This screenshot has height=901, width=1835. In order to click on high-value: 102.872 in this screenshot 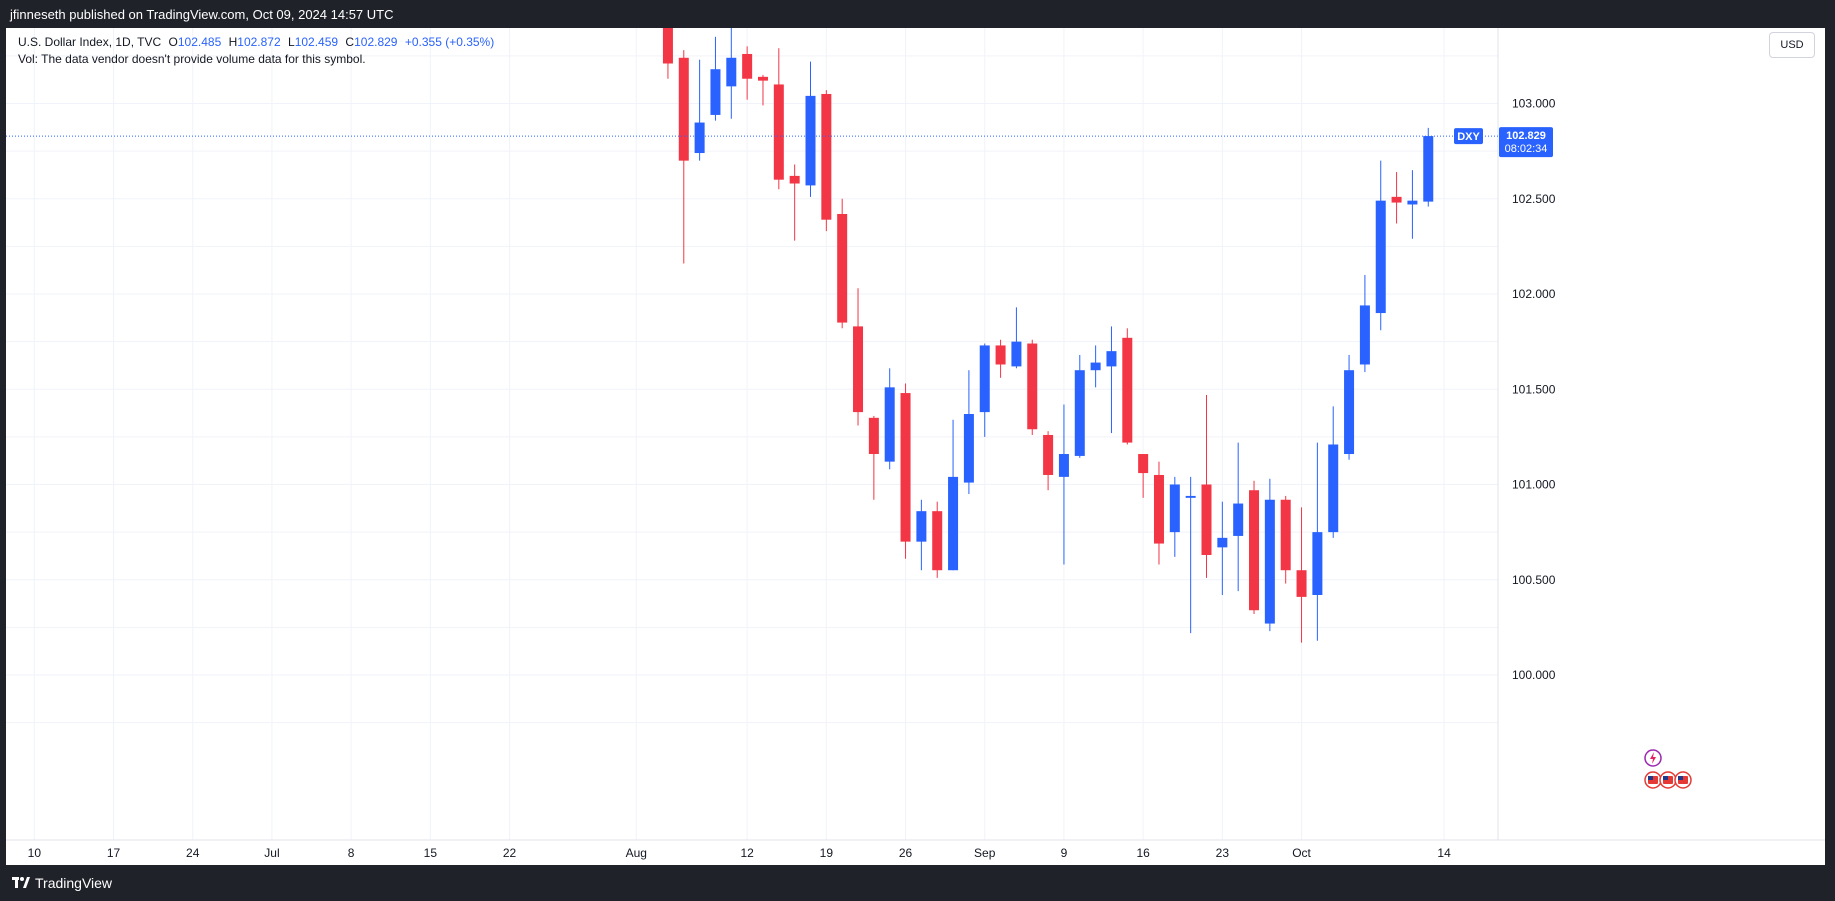, I will do `click(259, 42)`.